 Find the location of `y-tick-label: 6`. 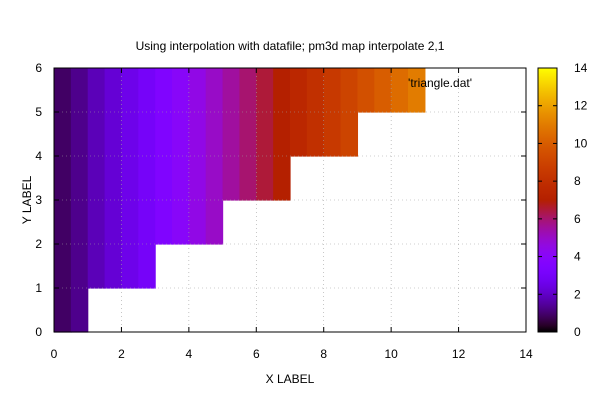

y-tick-label: 6 is located at coordinates (38, 68).